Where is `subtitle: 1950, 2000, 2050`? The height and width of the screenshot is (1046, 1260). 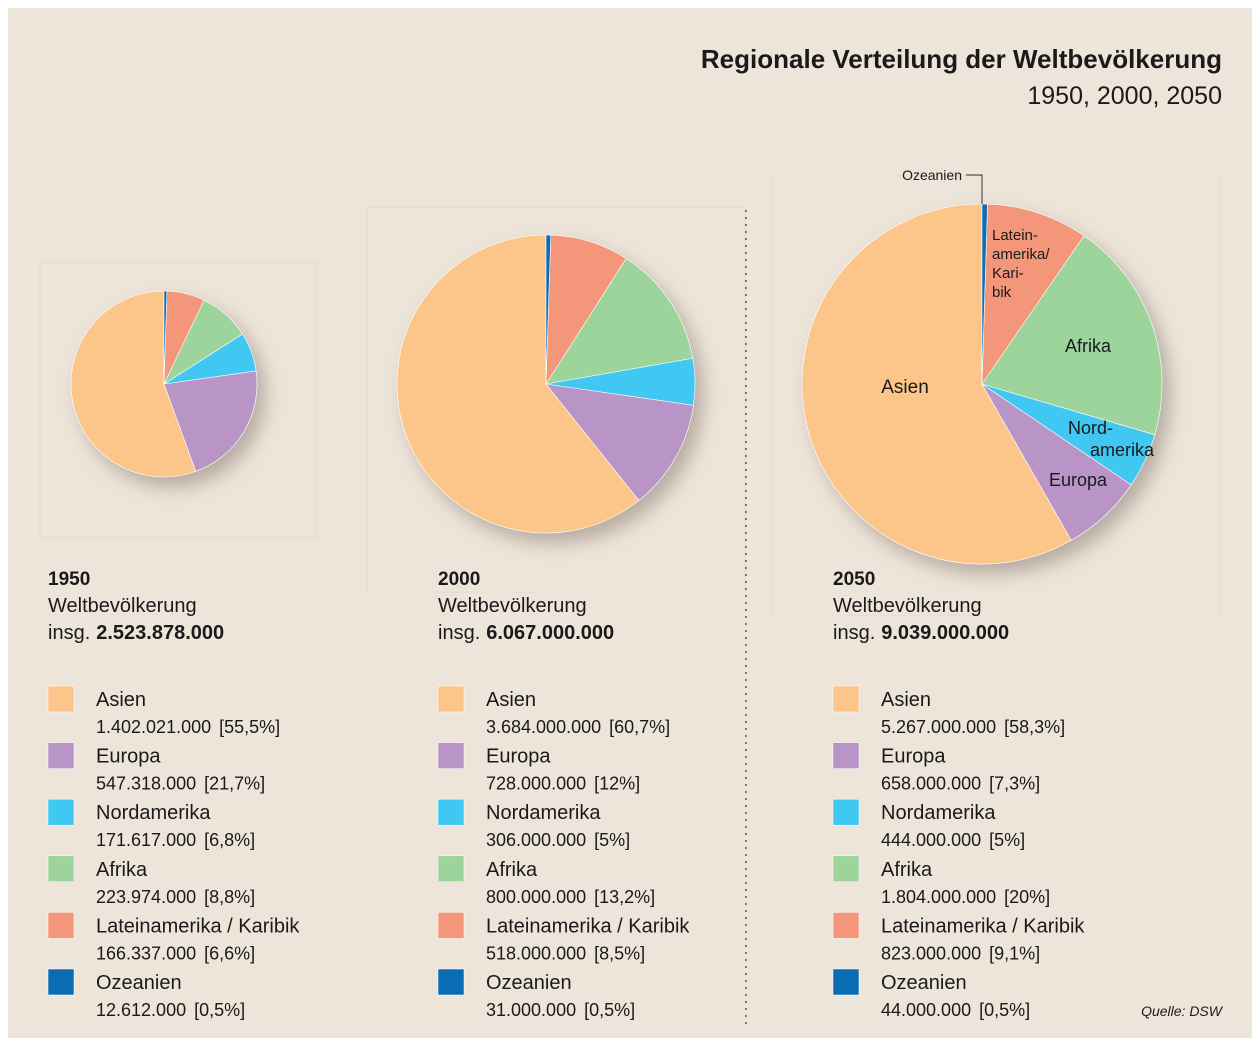
subtitle: 1950, 2000, 2050 is located at coordinates (1124, 96).